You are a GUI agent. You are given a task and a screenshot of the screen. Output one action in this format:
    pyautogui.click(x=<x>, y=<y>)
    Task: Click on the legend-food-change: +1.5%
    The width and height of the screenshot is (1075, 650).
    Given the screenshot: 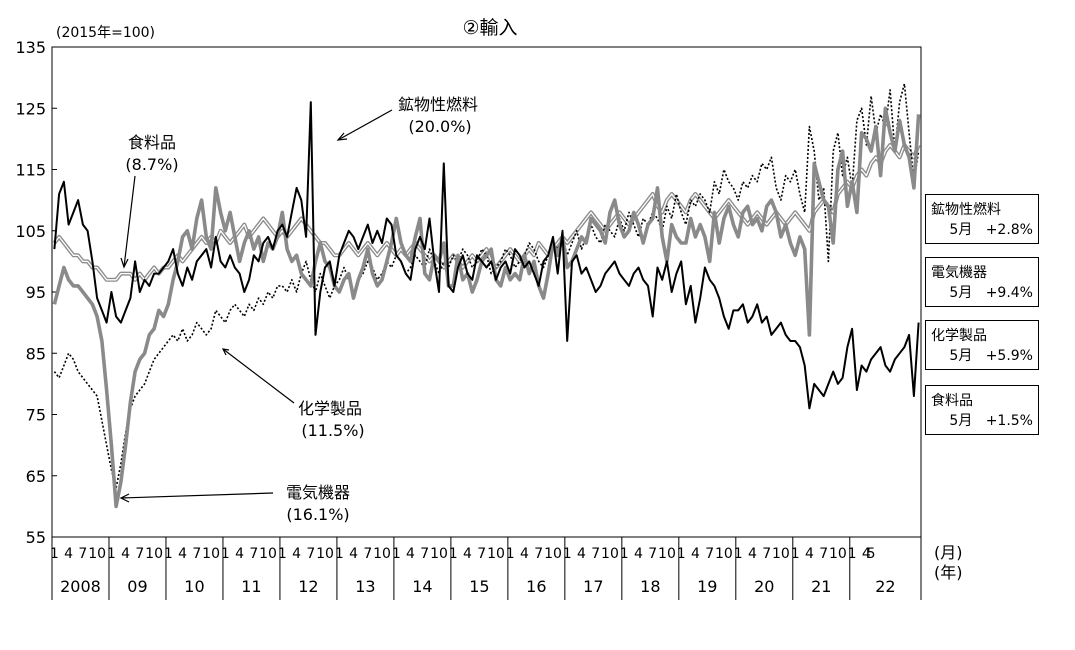 What is the action you would take?
    pyautogui.click(x=1009, y=421)
    